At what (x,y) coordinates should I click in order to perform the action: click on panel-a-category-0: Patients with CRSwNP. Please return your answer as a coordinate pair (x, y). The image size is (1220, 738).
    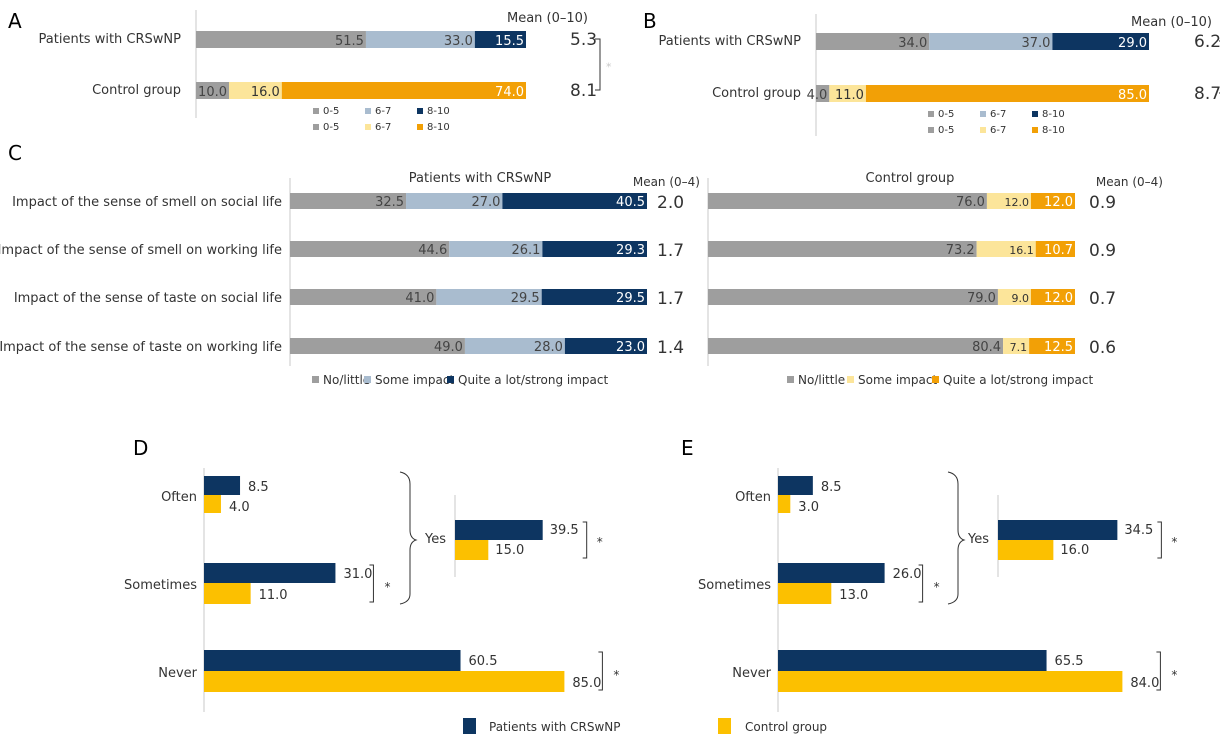
    Looking at the image, I should click on (110, 39).